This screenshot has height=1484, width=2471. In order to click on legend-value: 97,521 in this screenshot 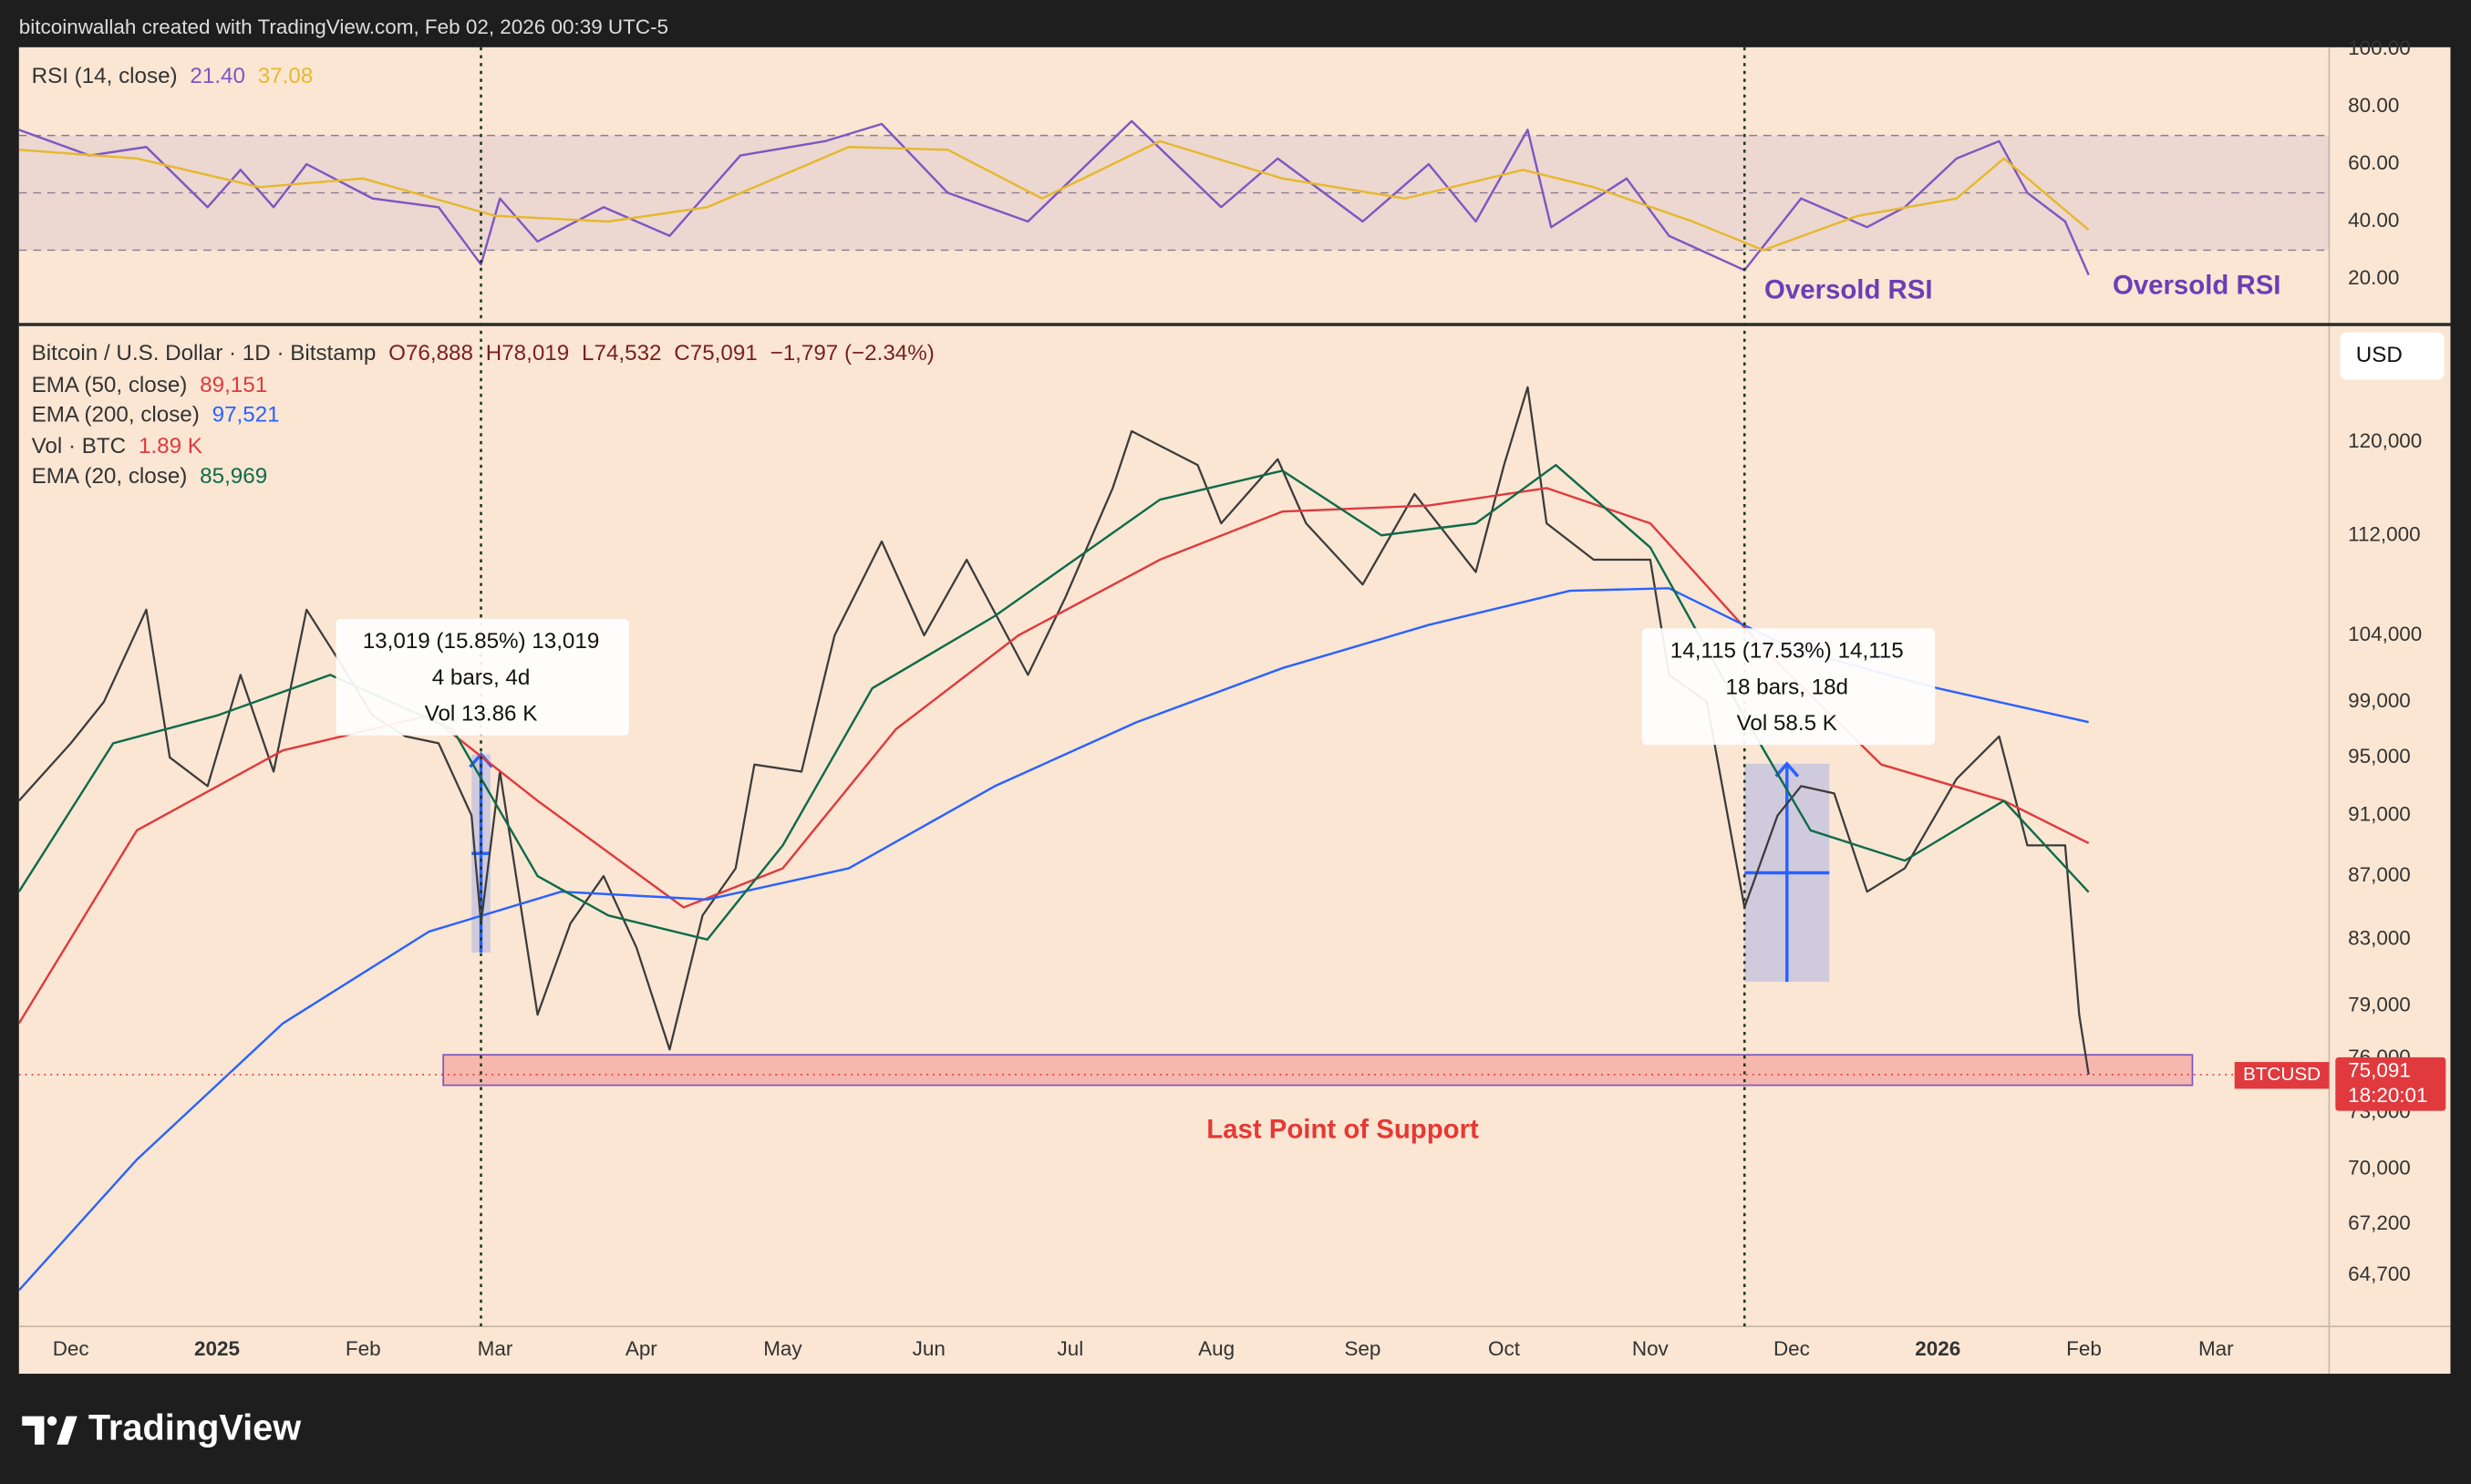, I will do `click(246, 415)`.